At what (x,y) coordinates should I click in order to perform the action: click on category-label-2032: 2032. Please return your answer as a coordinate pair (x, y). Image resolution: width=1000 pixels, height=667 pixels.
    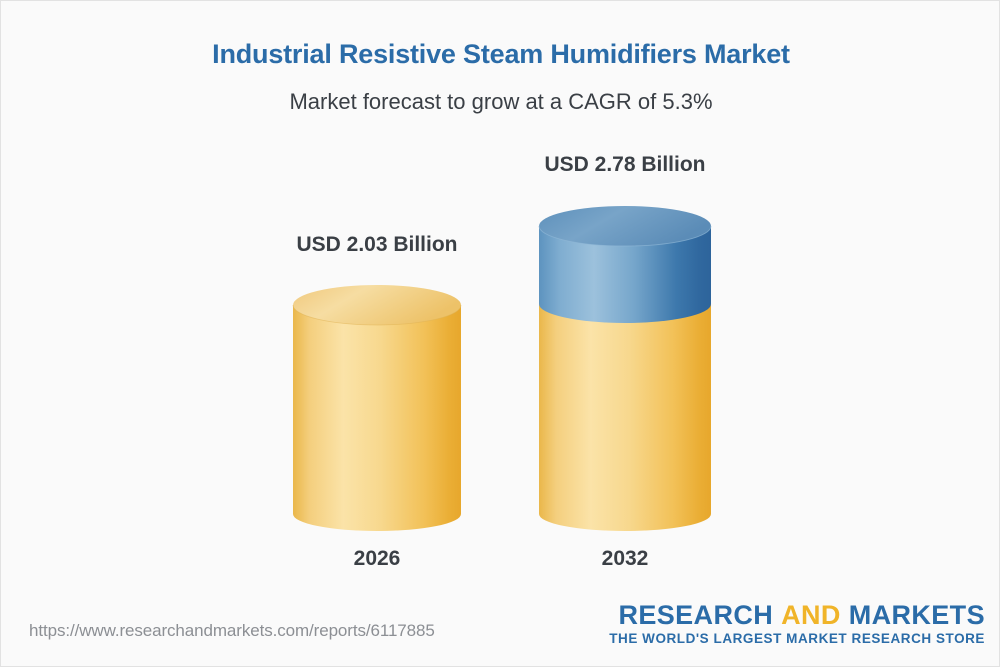
    Looking at the image, I should click on (625, 558).